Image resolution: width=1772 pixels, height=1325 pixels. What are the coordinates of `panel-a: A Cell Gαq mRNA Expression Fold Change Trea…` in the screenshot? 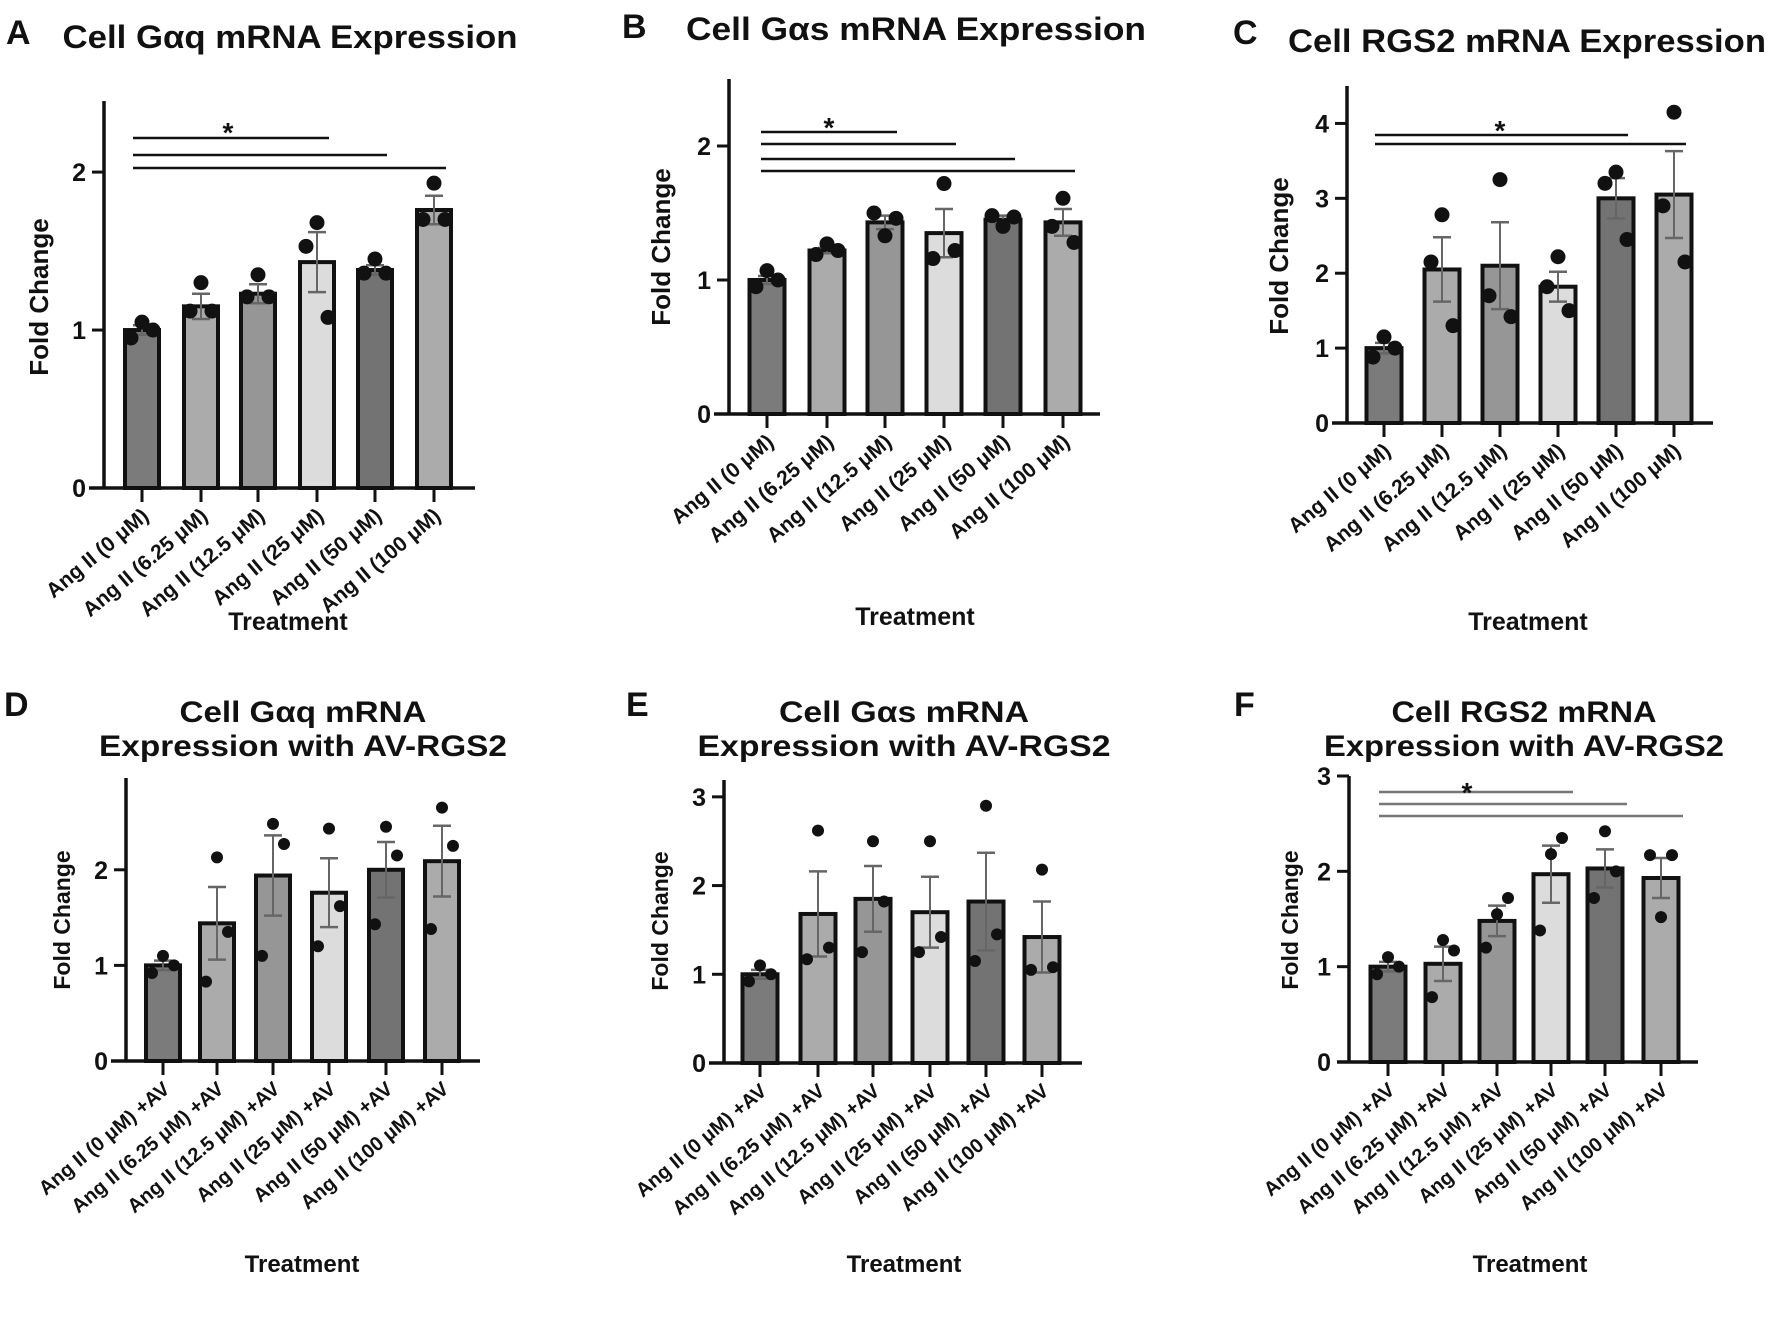 It's located at (262, 325).